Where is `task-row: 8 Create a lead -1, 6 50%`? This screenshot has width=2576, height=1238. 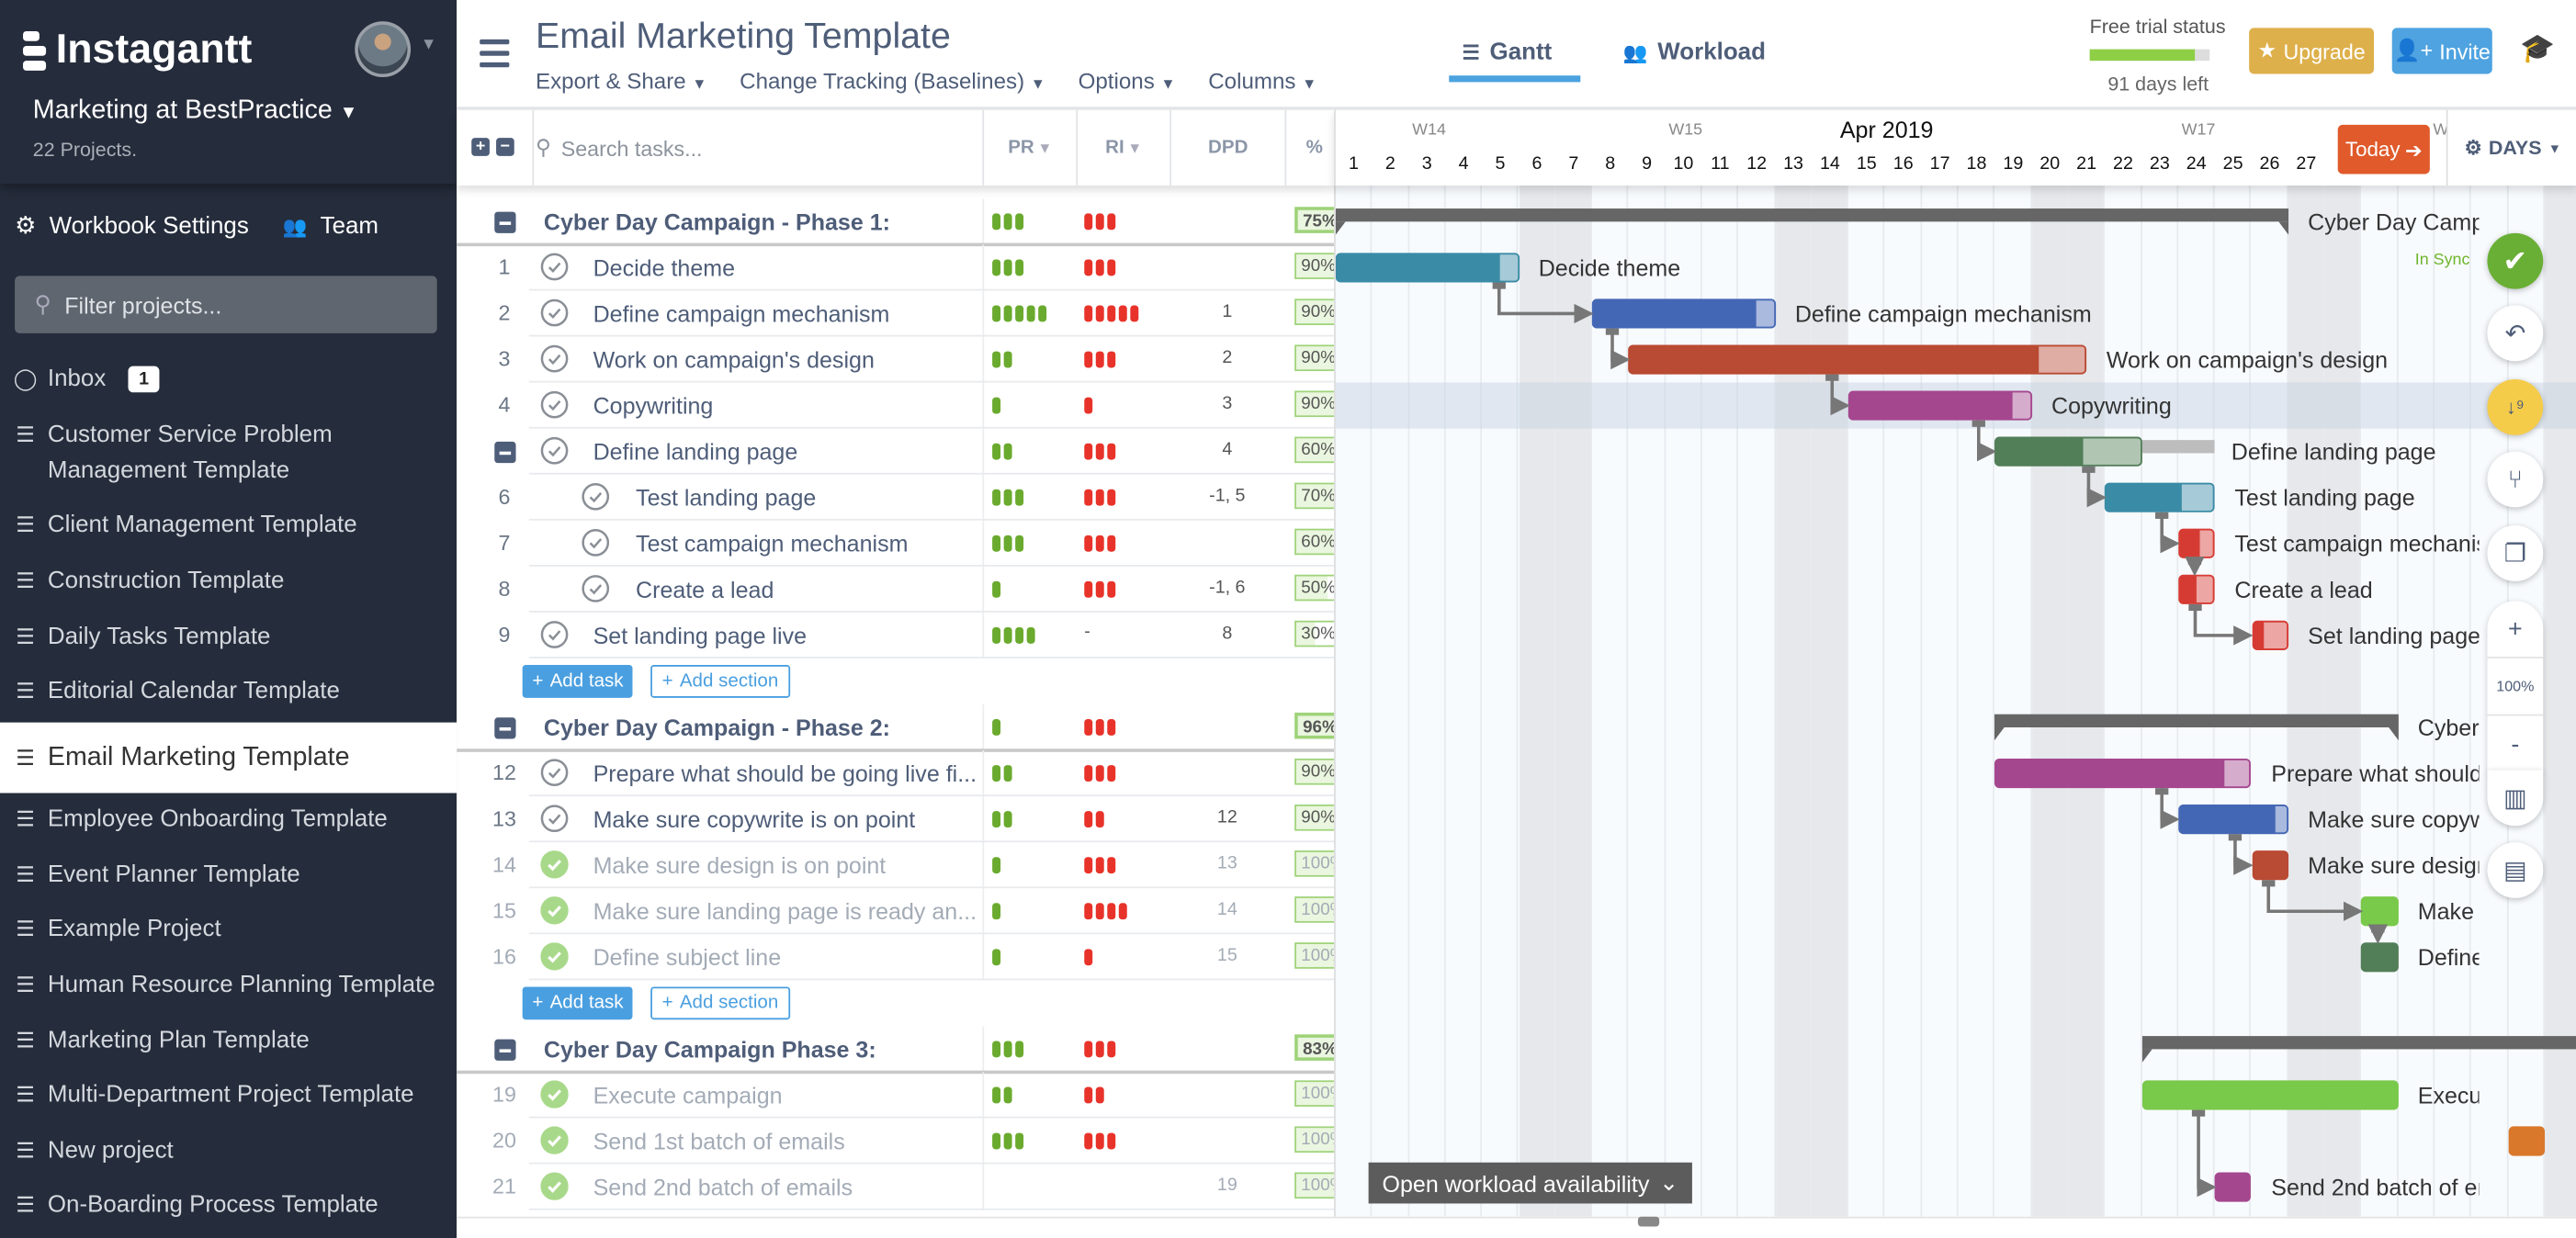 task-row: 8 Create a lead -1, 6 50% is located at coordinates (896, 589).